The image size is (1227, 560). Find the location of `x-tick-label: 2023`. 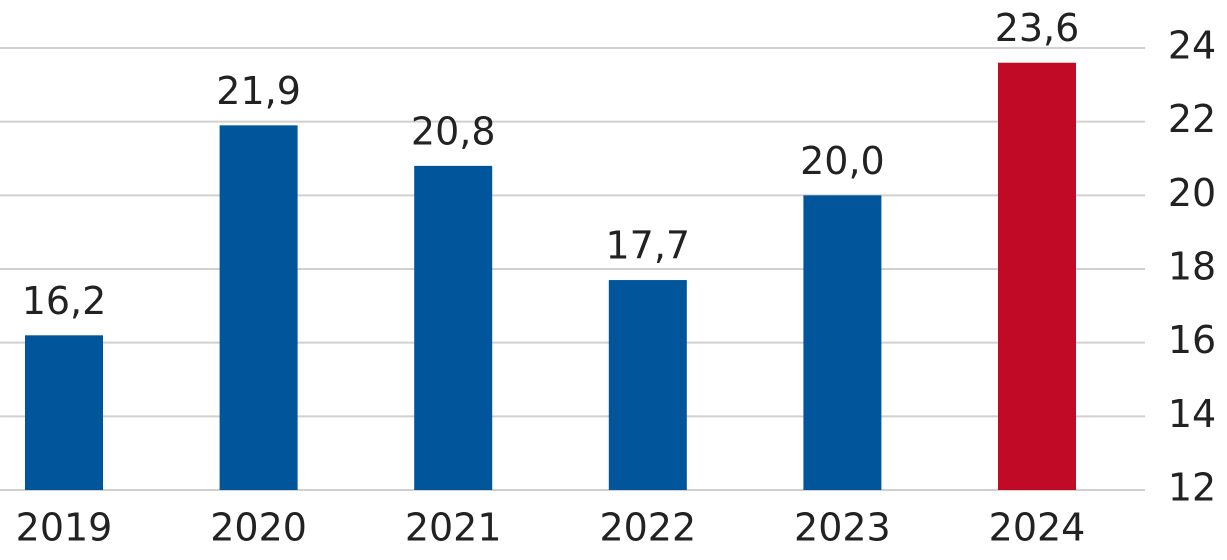

x-tick-label: 2023 is located at coordinates (842, 528).